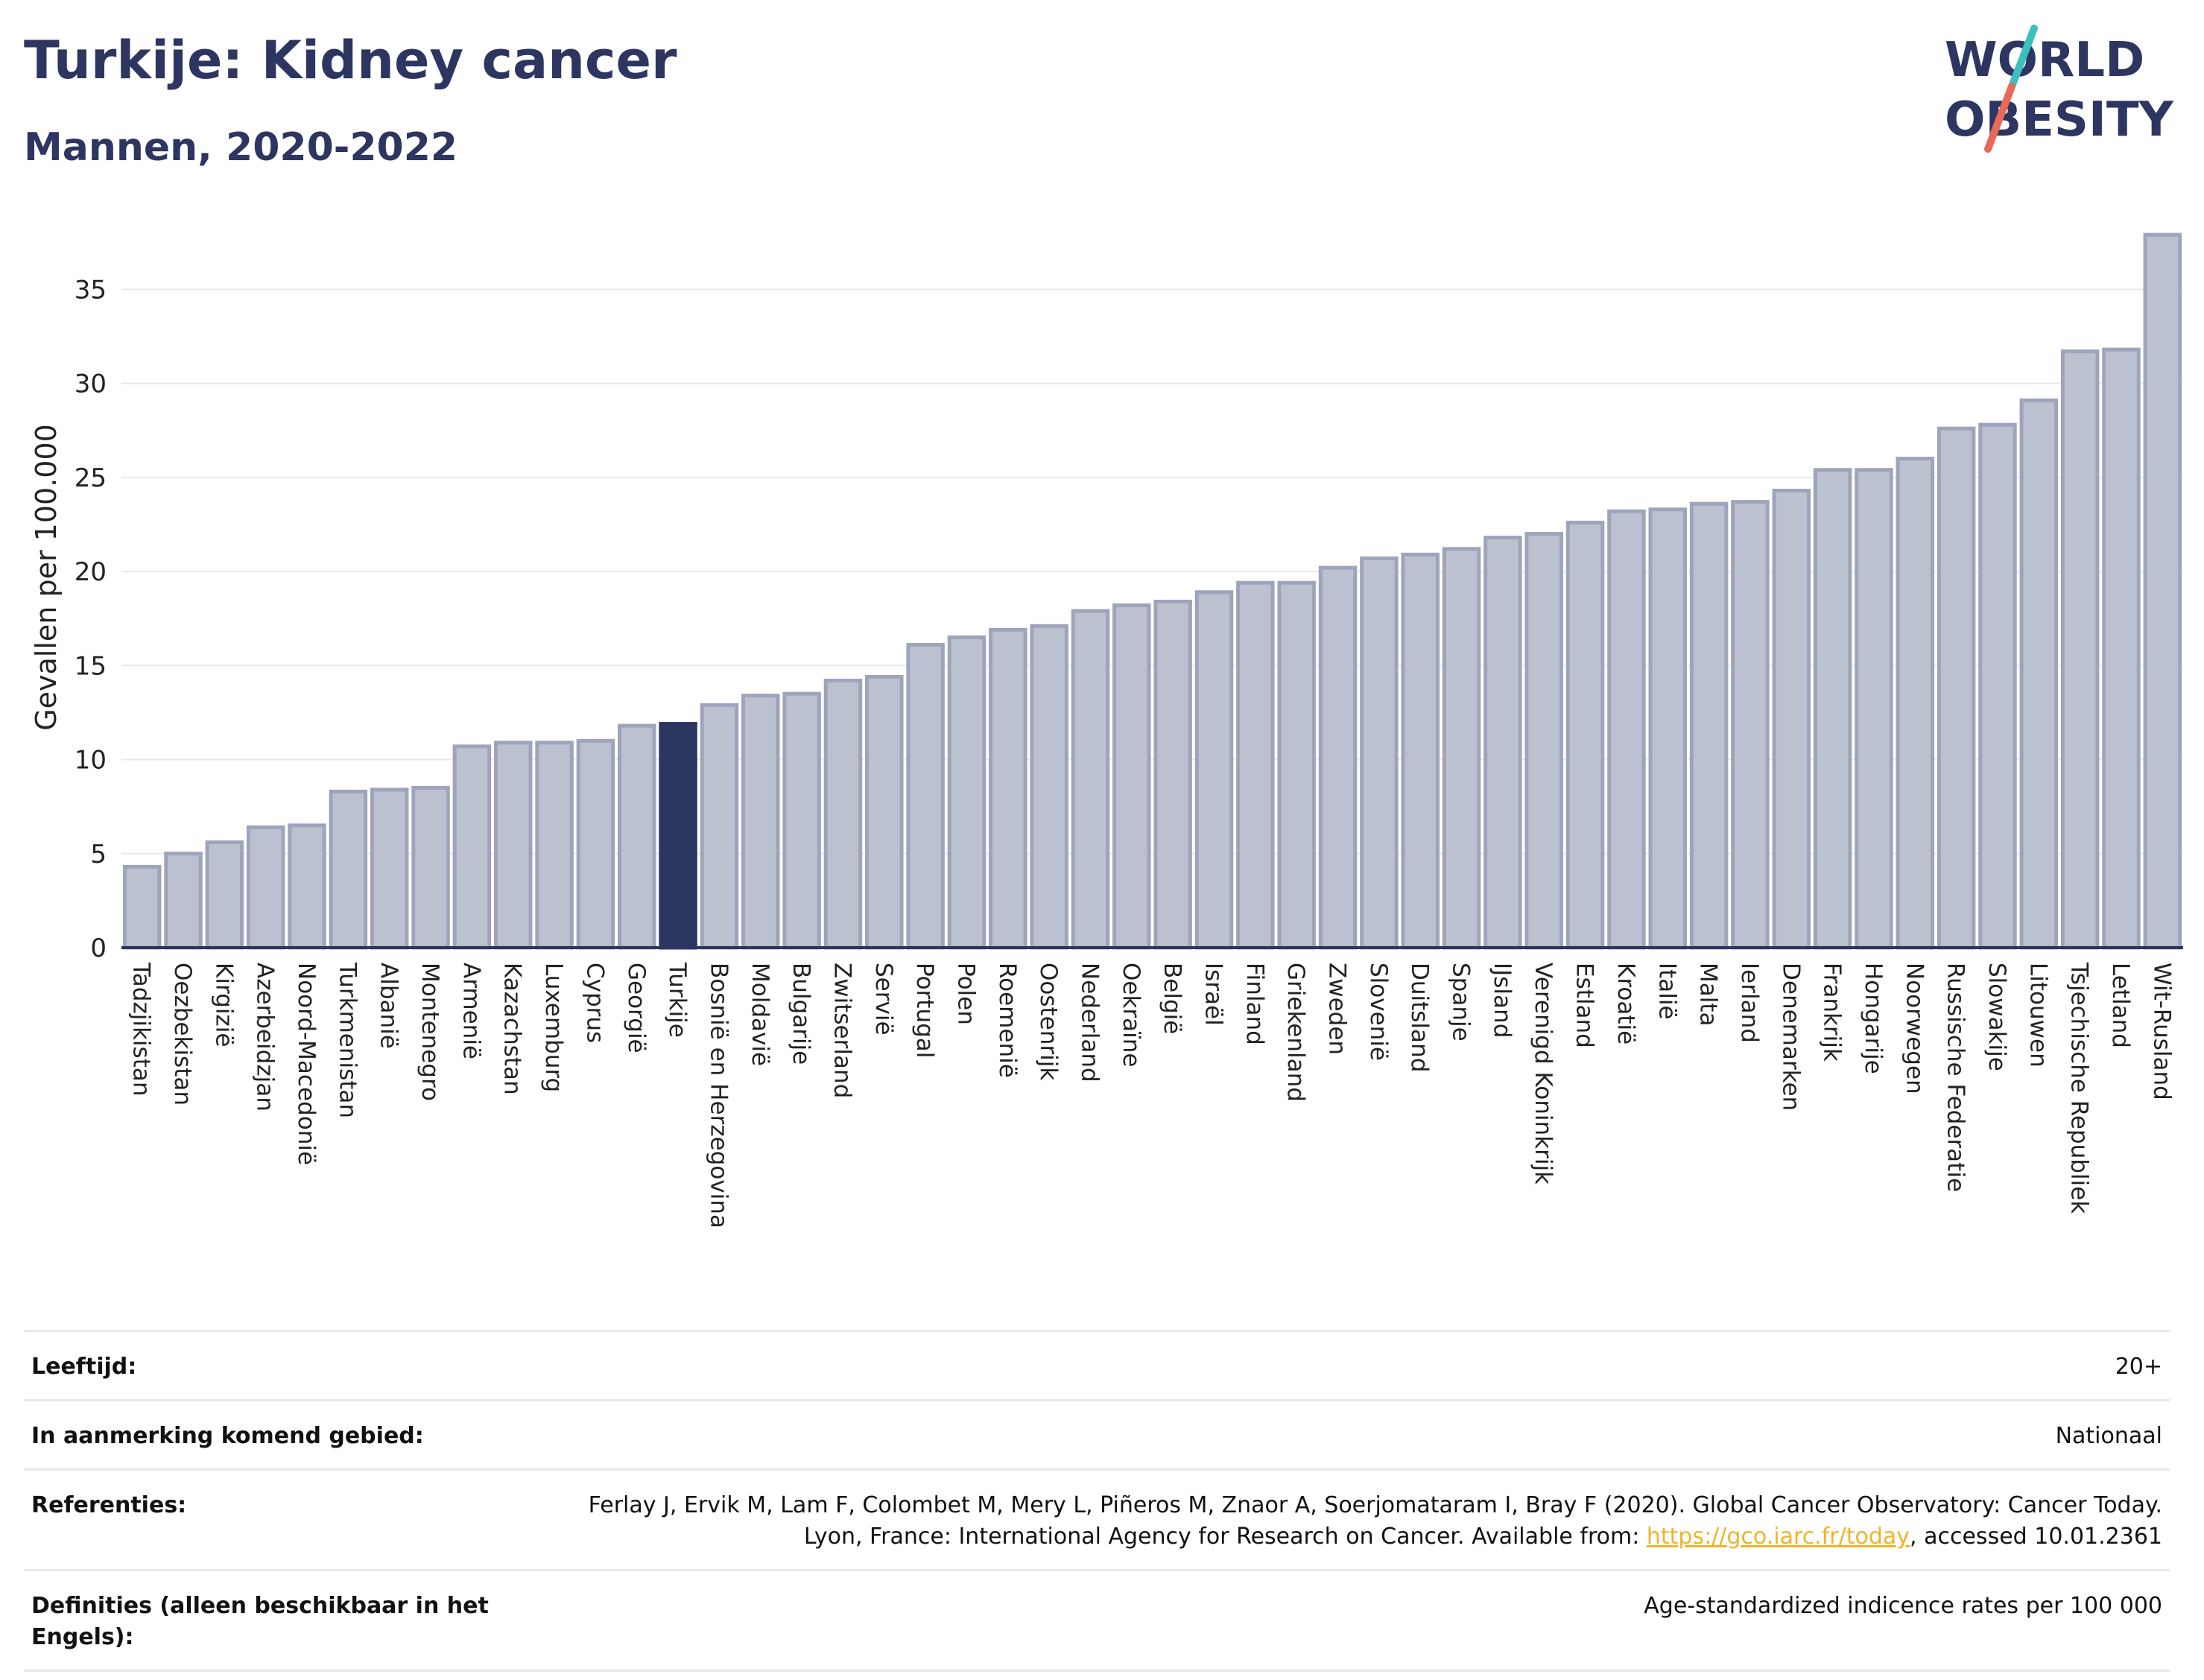 Image resolution: width=2204 pixels, height=1680 pixels. Describe the element at coordinates (594, 1003) in the screenshot. I see `x-tick-label: Cyprus` at that location.